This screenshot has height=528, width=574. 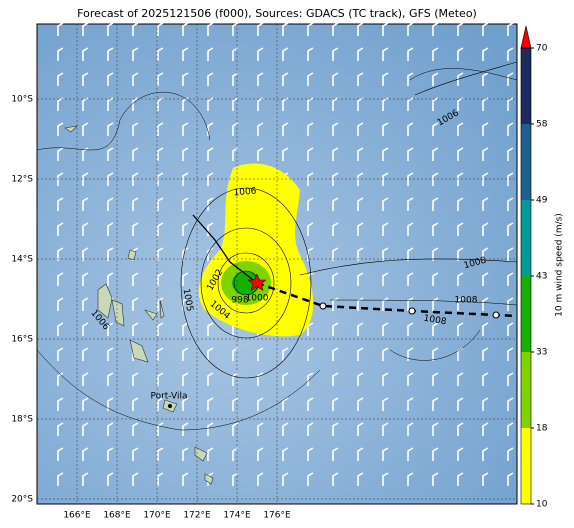 I want to click on lat-tick-label: 10°S, so click(x=22, y=100).